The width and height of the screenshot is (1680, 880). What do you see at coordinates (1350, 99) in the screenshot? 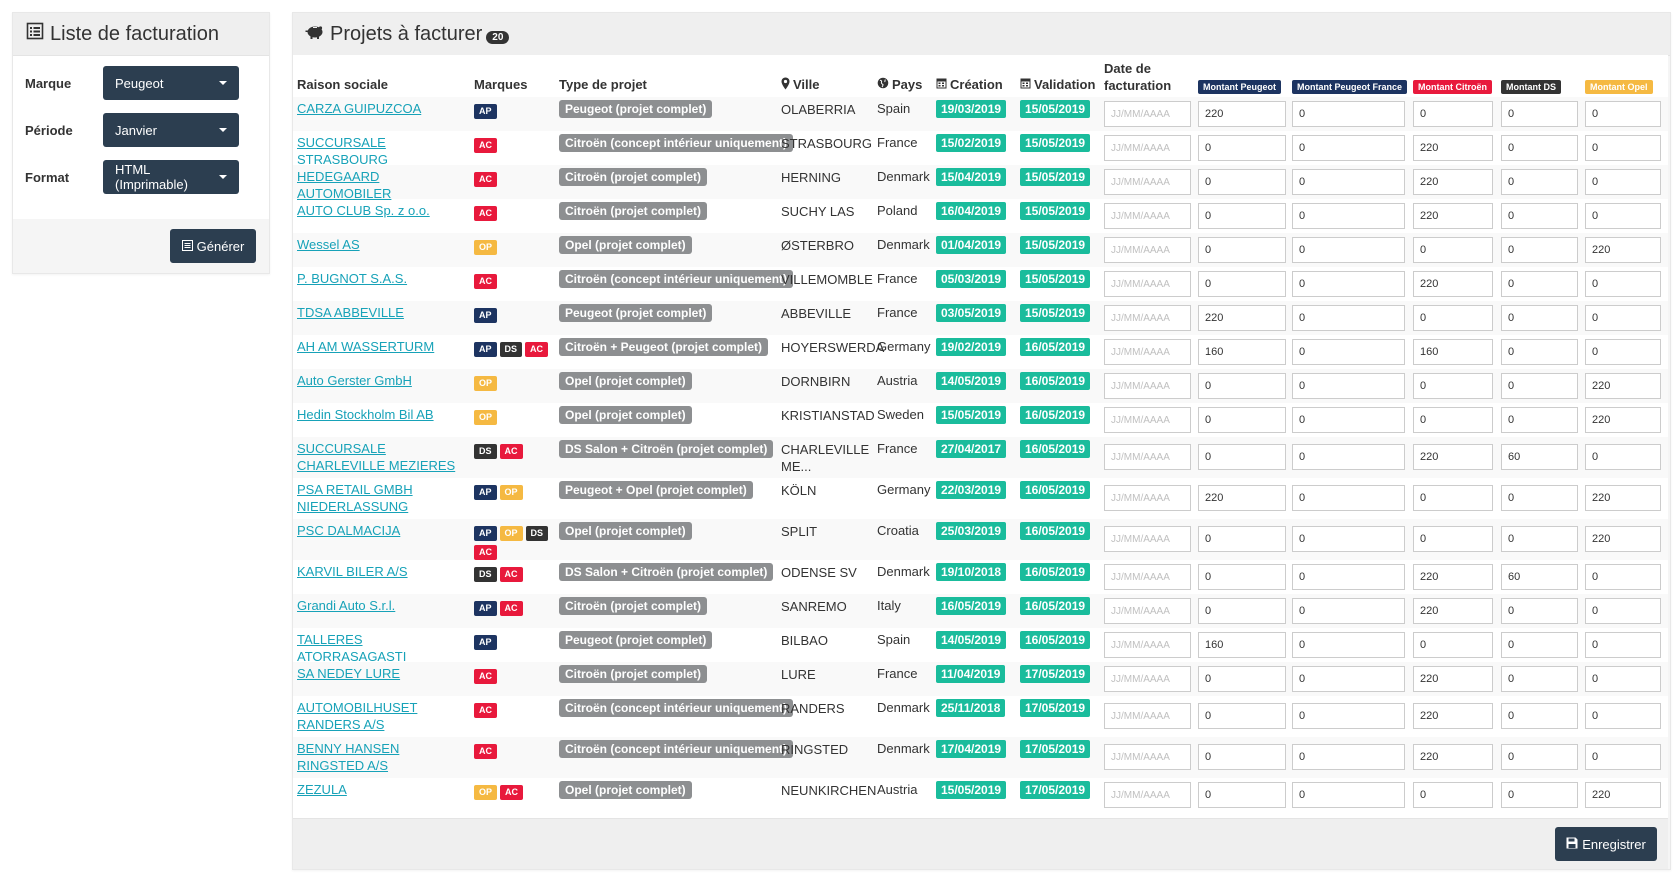
I see `col-montant-peugeot-france: Montant Peugeot France` at bounding box center [1350, 99].